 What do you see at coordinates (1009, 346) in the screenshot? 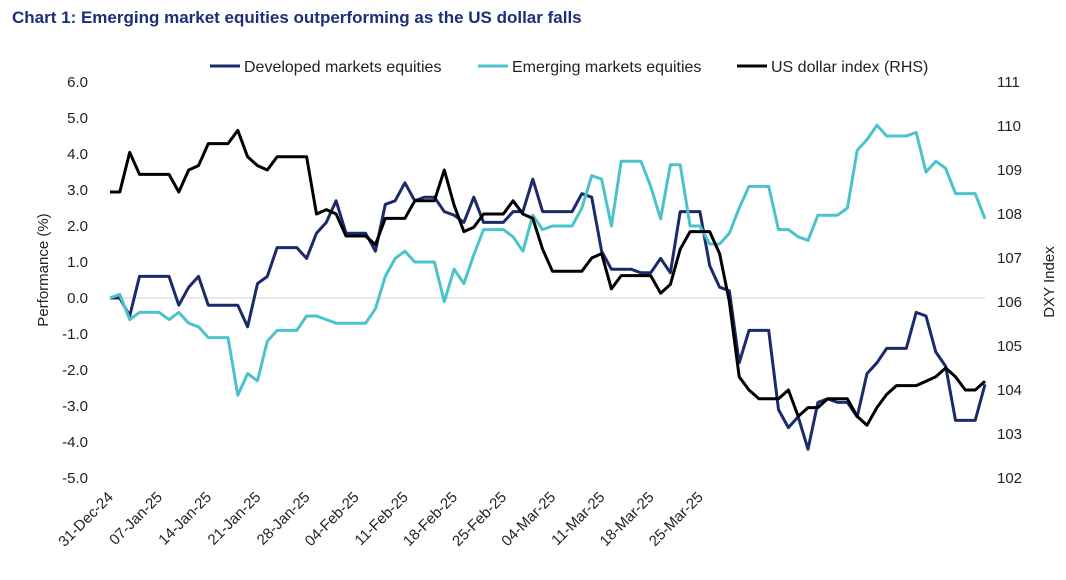
I see `y2-tick-label: 105` at bounding box center [1009, 346].